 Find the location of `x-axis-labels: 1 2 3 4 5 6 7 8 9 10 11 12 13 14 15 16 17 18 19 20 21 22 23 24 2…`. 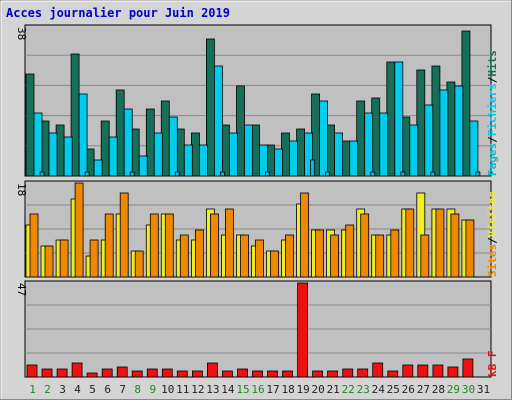

x-axis-labels: 1 2 3 4 5 6 7 8 9 10 11 12 13 14 15 16 17 18 19 20 21 22 23 24 2… is located at coordinates (259, 389).